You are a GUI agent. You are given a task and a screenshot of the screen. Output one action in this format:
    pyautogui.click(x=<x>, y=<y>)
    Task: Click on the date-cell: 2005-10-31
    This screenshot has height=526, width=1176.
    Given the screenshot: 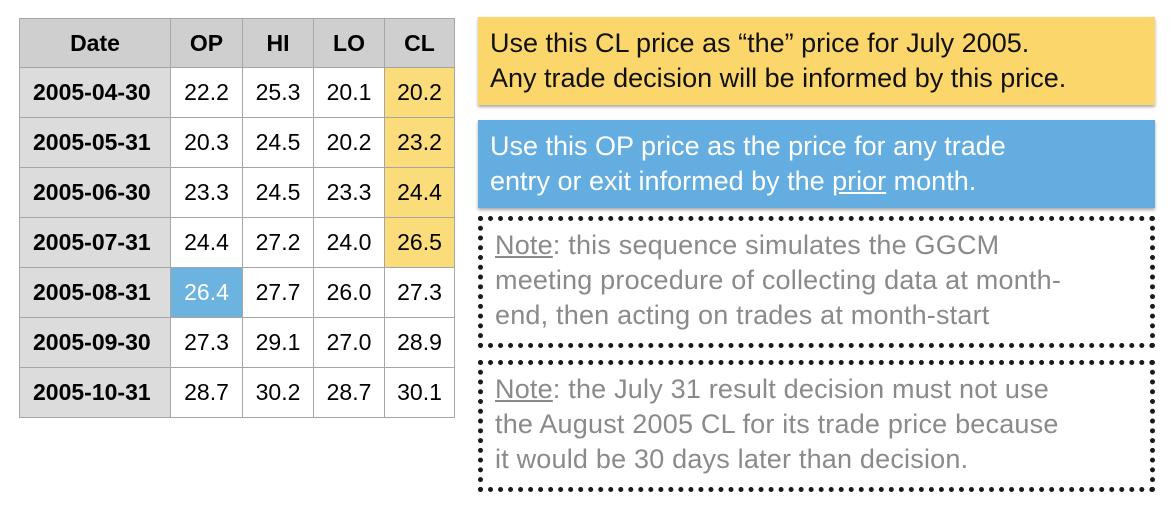 What is the action you would take?
    pyautogui.click(x=95, y=392)
    